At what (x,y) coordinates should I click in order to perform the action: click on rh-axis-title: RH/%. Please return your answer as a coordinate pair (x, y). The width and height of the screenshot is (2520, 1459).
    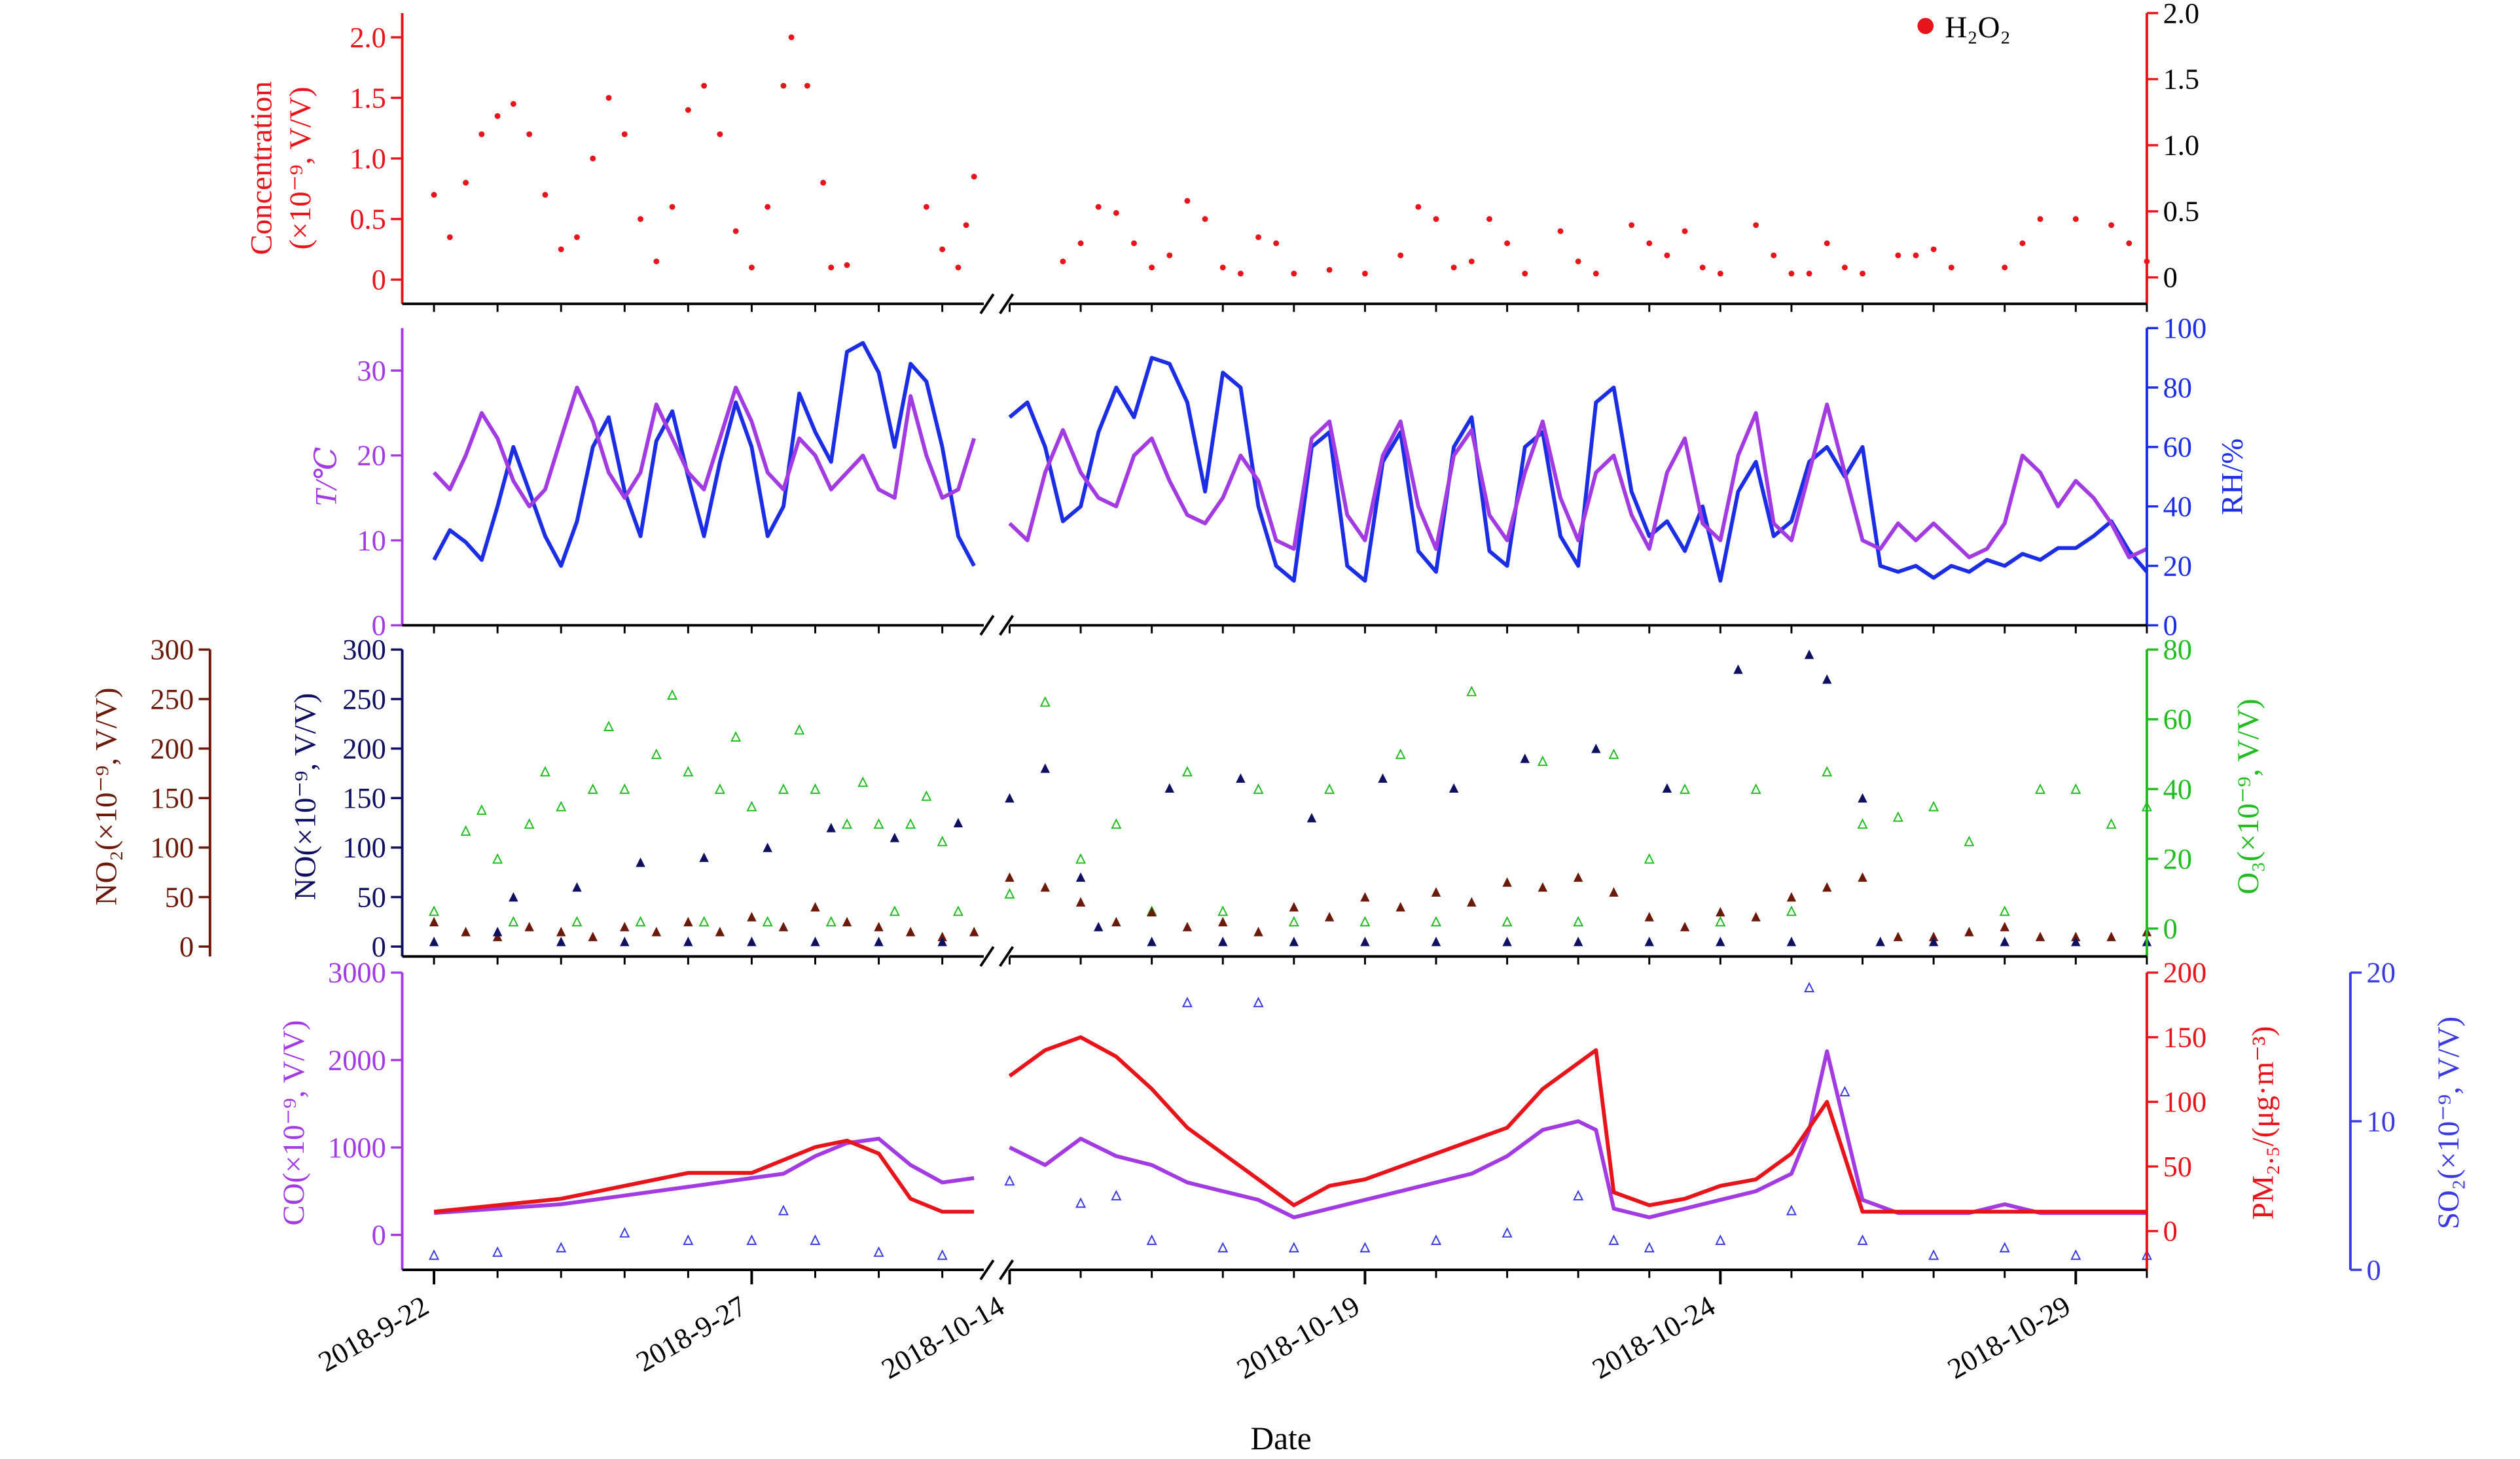
    Looking at the image, I should click on (2233, 477).